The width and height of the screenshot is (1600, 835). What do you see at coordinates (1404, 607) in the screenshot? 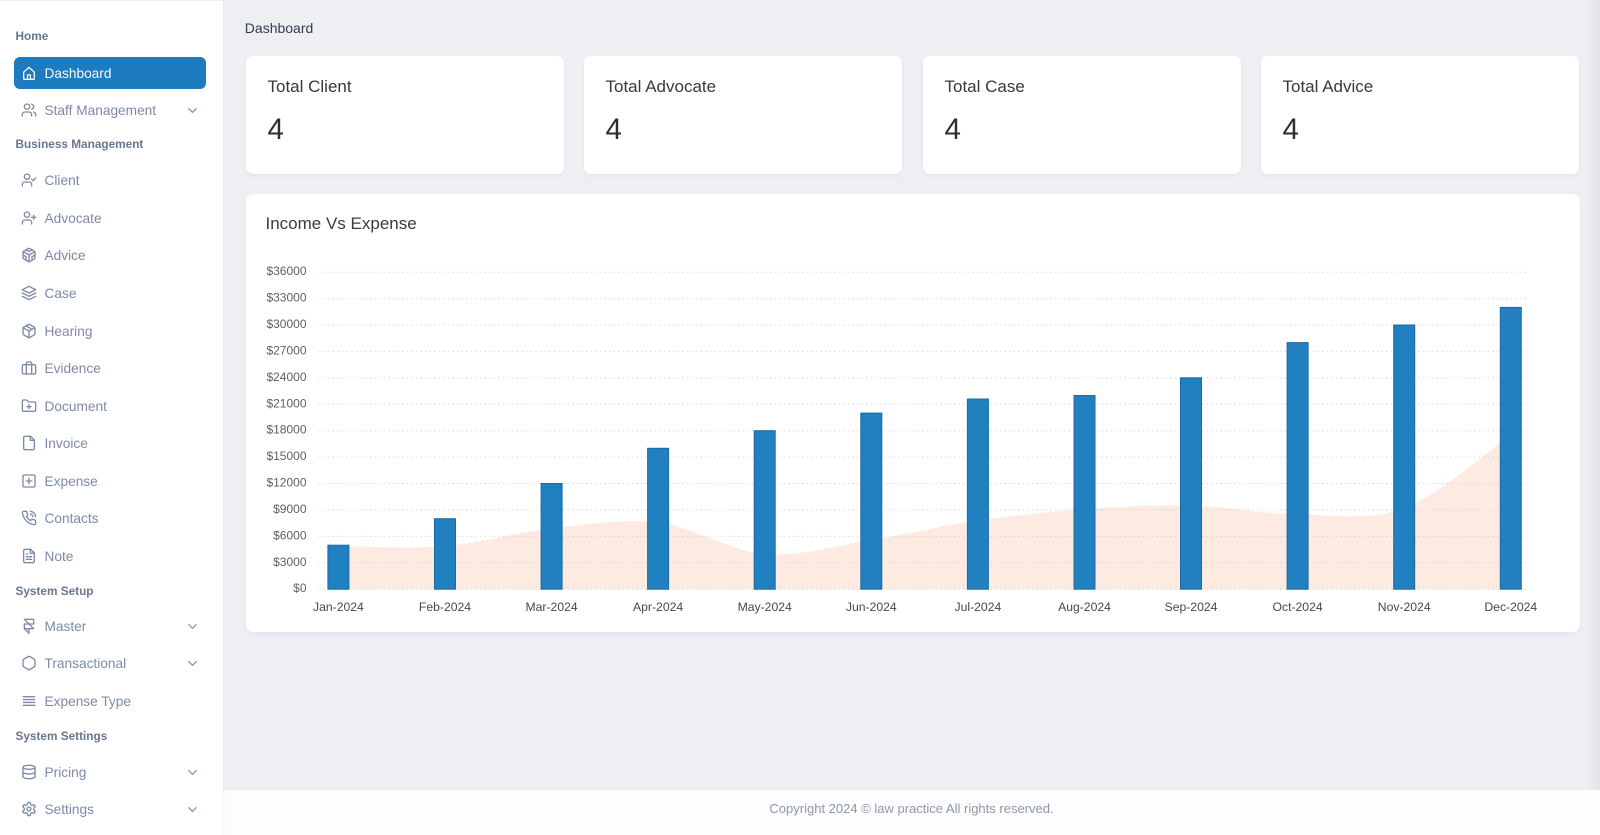
I see `svg-text: Nov-2024` at bounding box center [1404, 607].